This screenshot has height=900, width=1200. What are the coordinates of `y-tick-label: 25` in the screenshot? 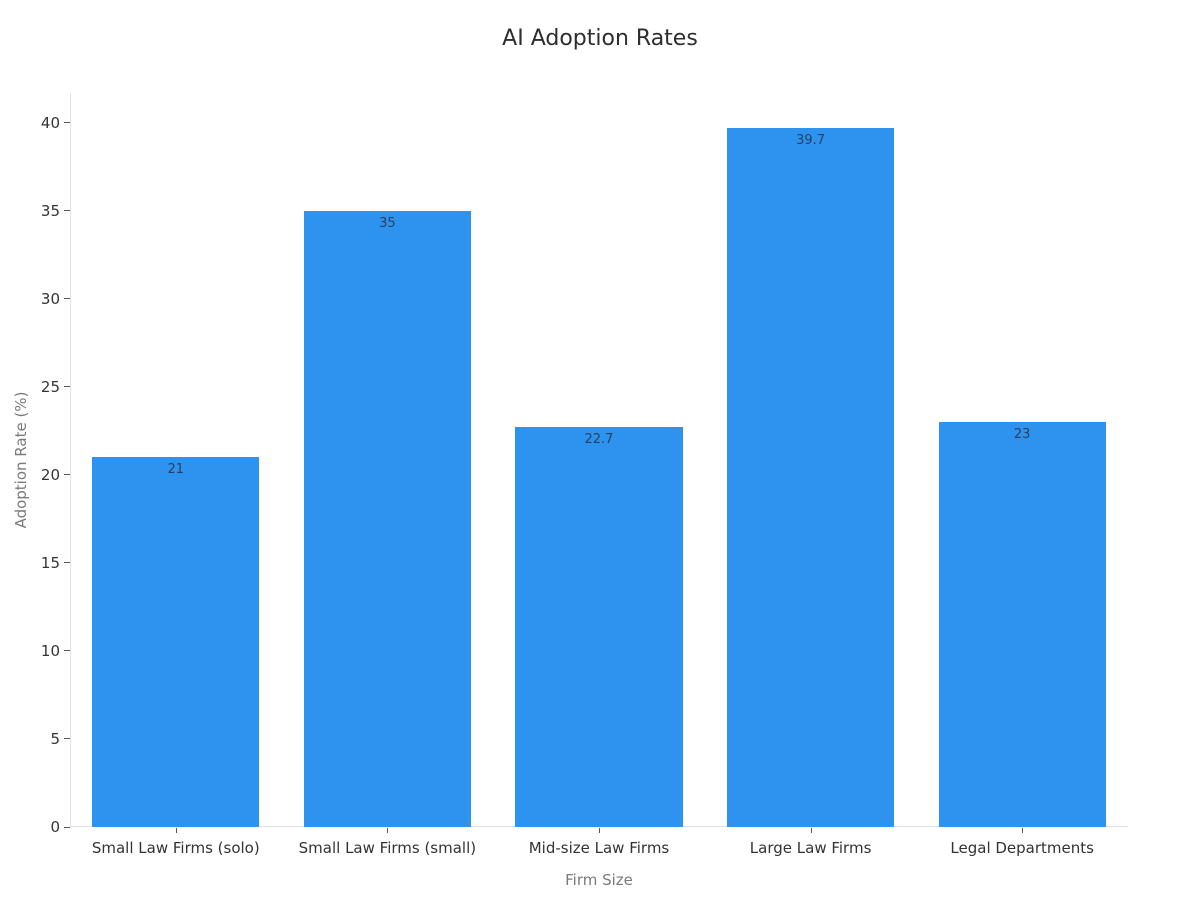 It's located at (50, 386).